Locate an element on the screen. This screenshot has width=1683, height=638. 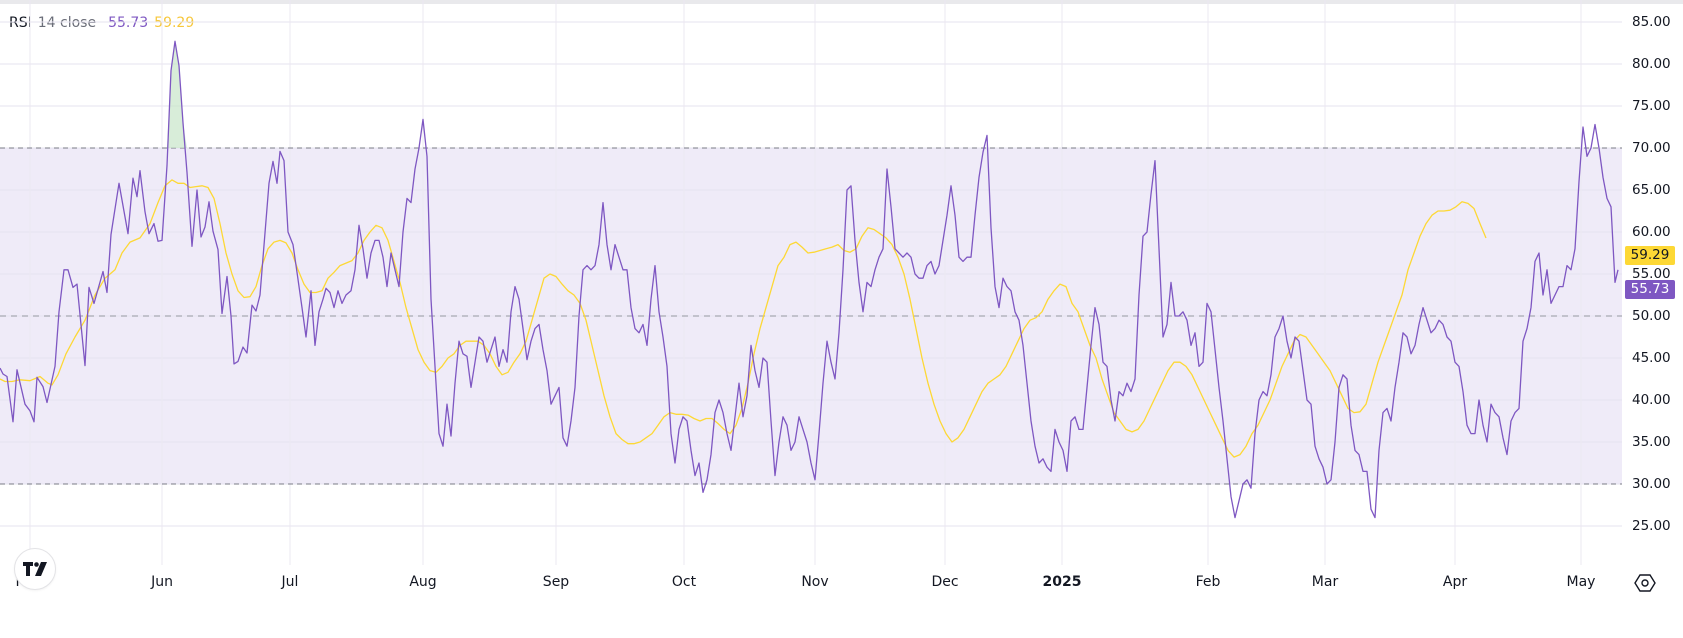
y-tick-label: 40.00 is located at coordinates (1651, 400).